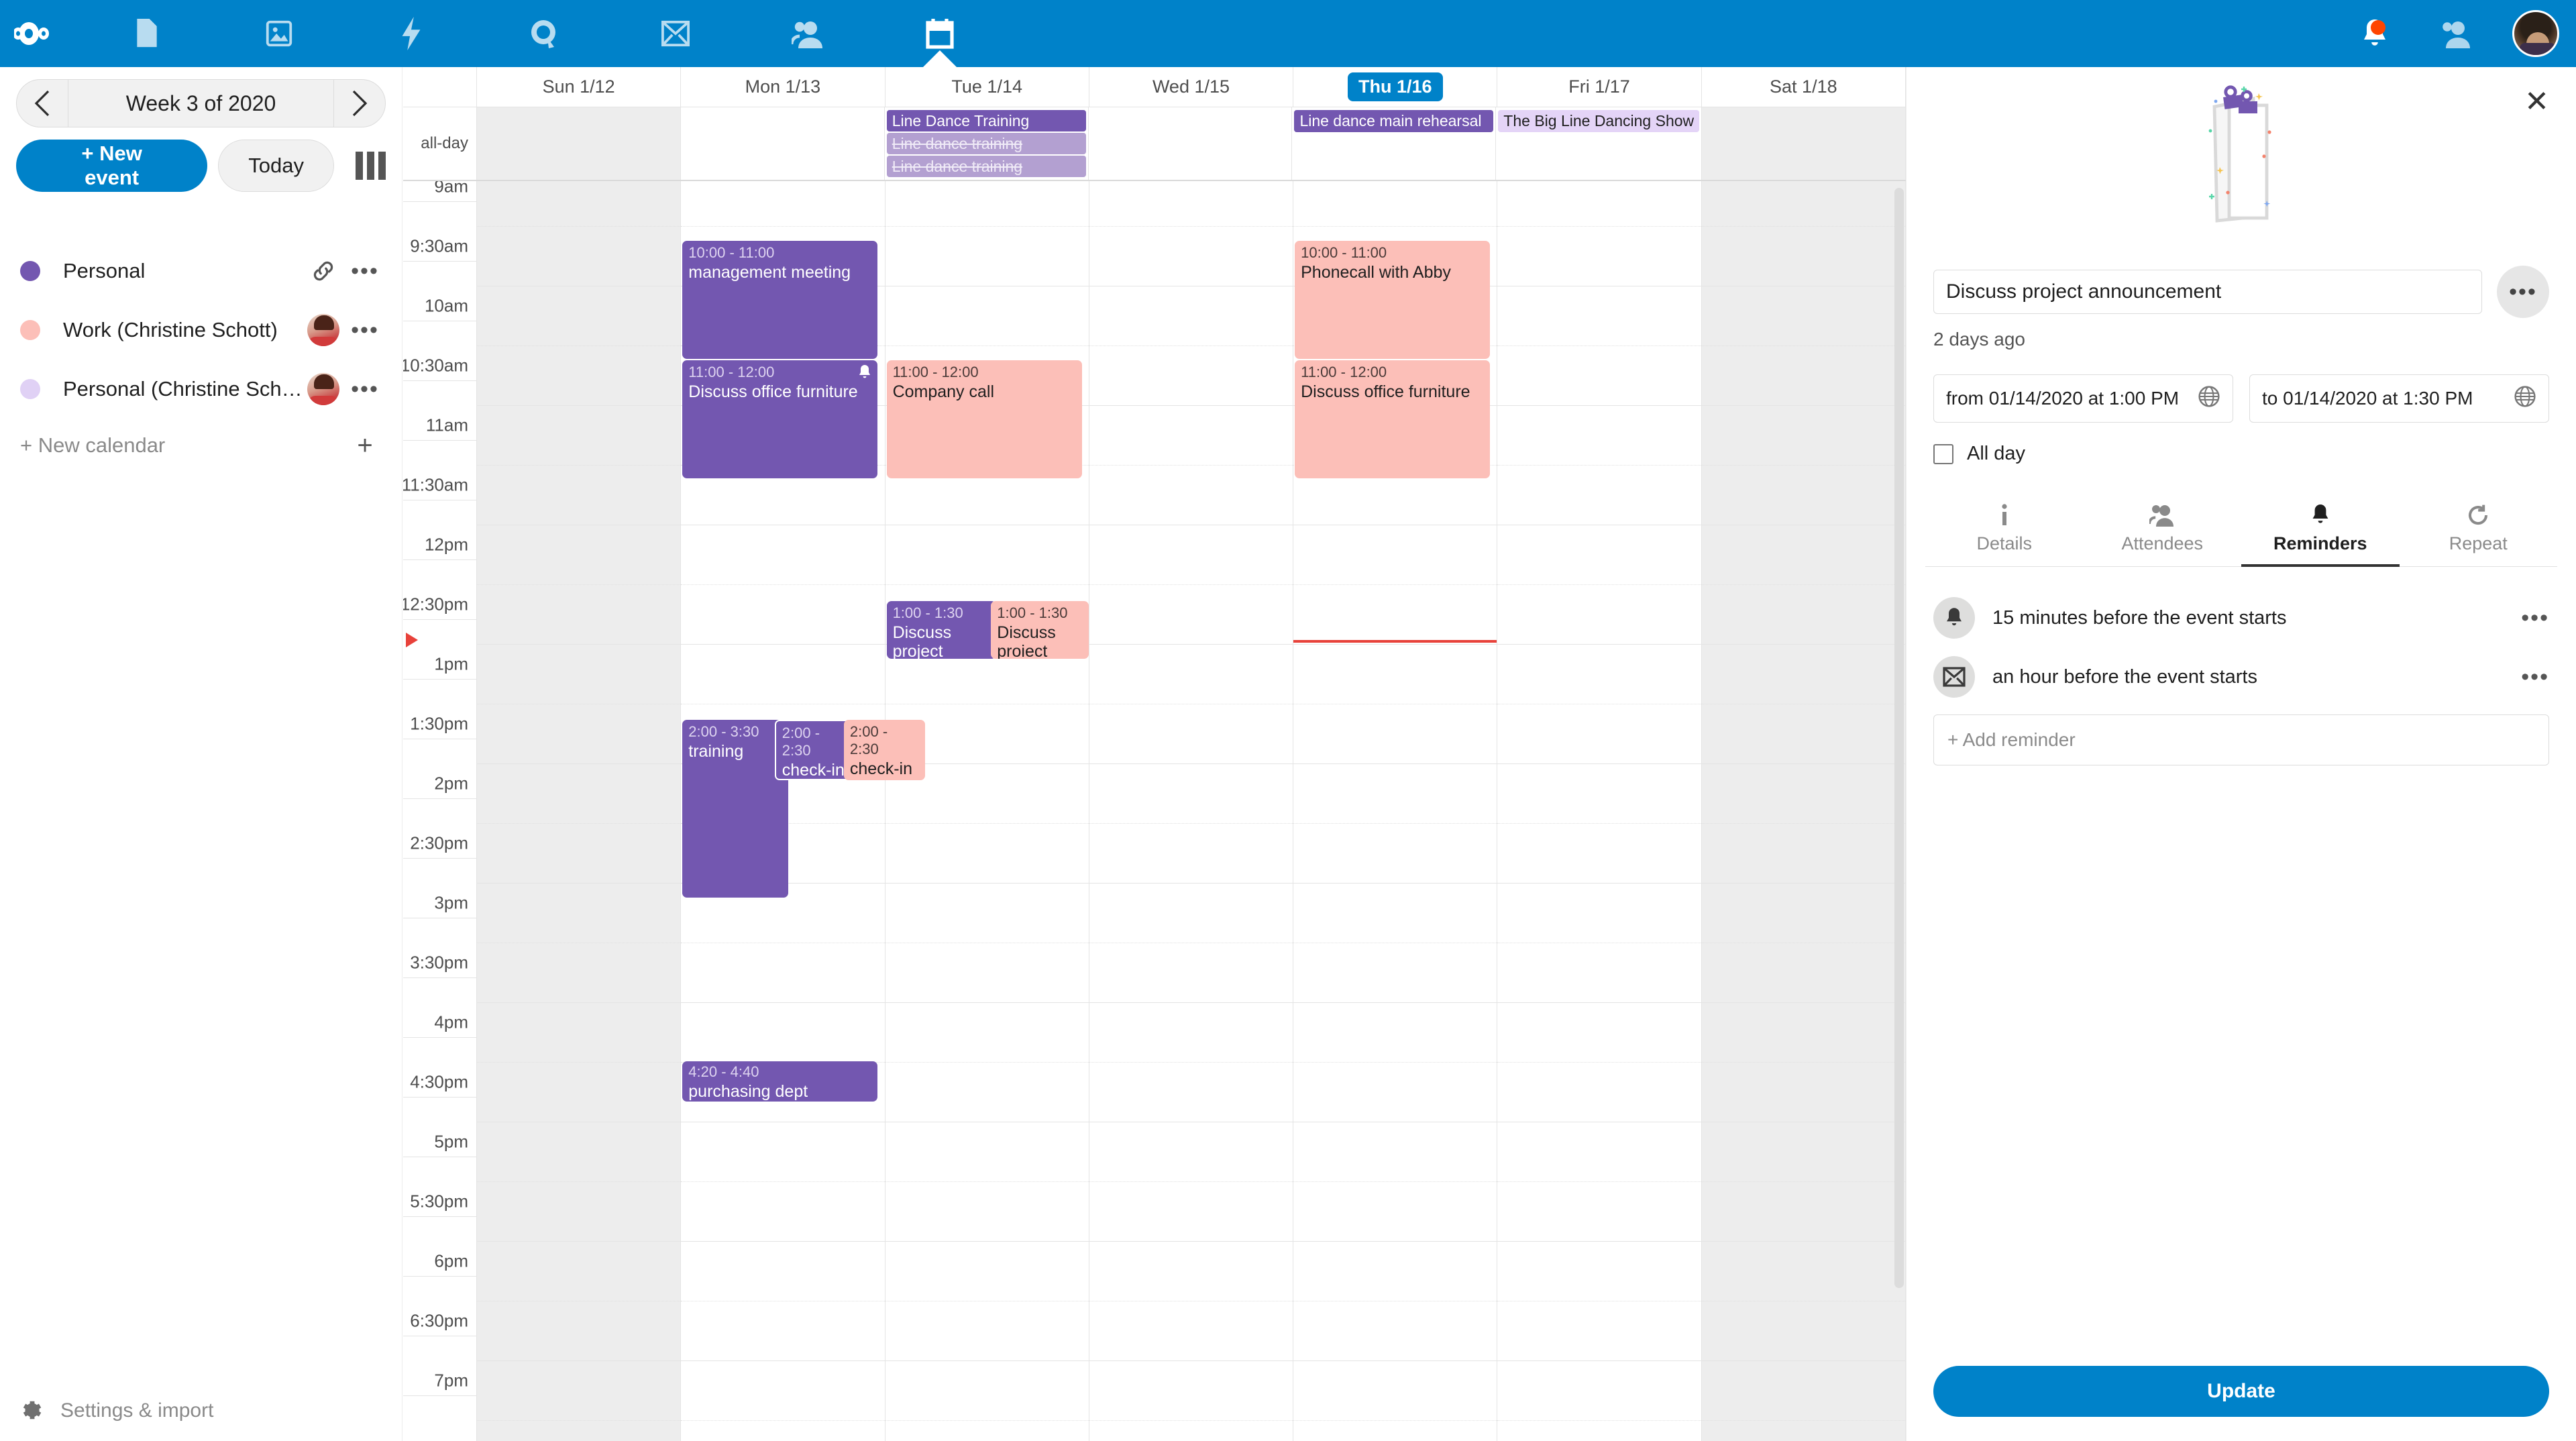 Image resolution: width=2576 pixels, height=1441 pixels. What do you see at coordinates (1191, 87) in the screenshot?
I see `day-header-wed: Wed 1/15` at bounding box center [1191, 87].